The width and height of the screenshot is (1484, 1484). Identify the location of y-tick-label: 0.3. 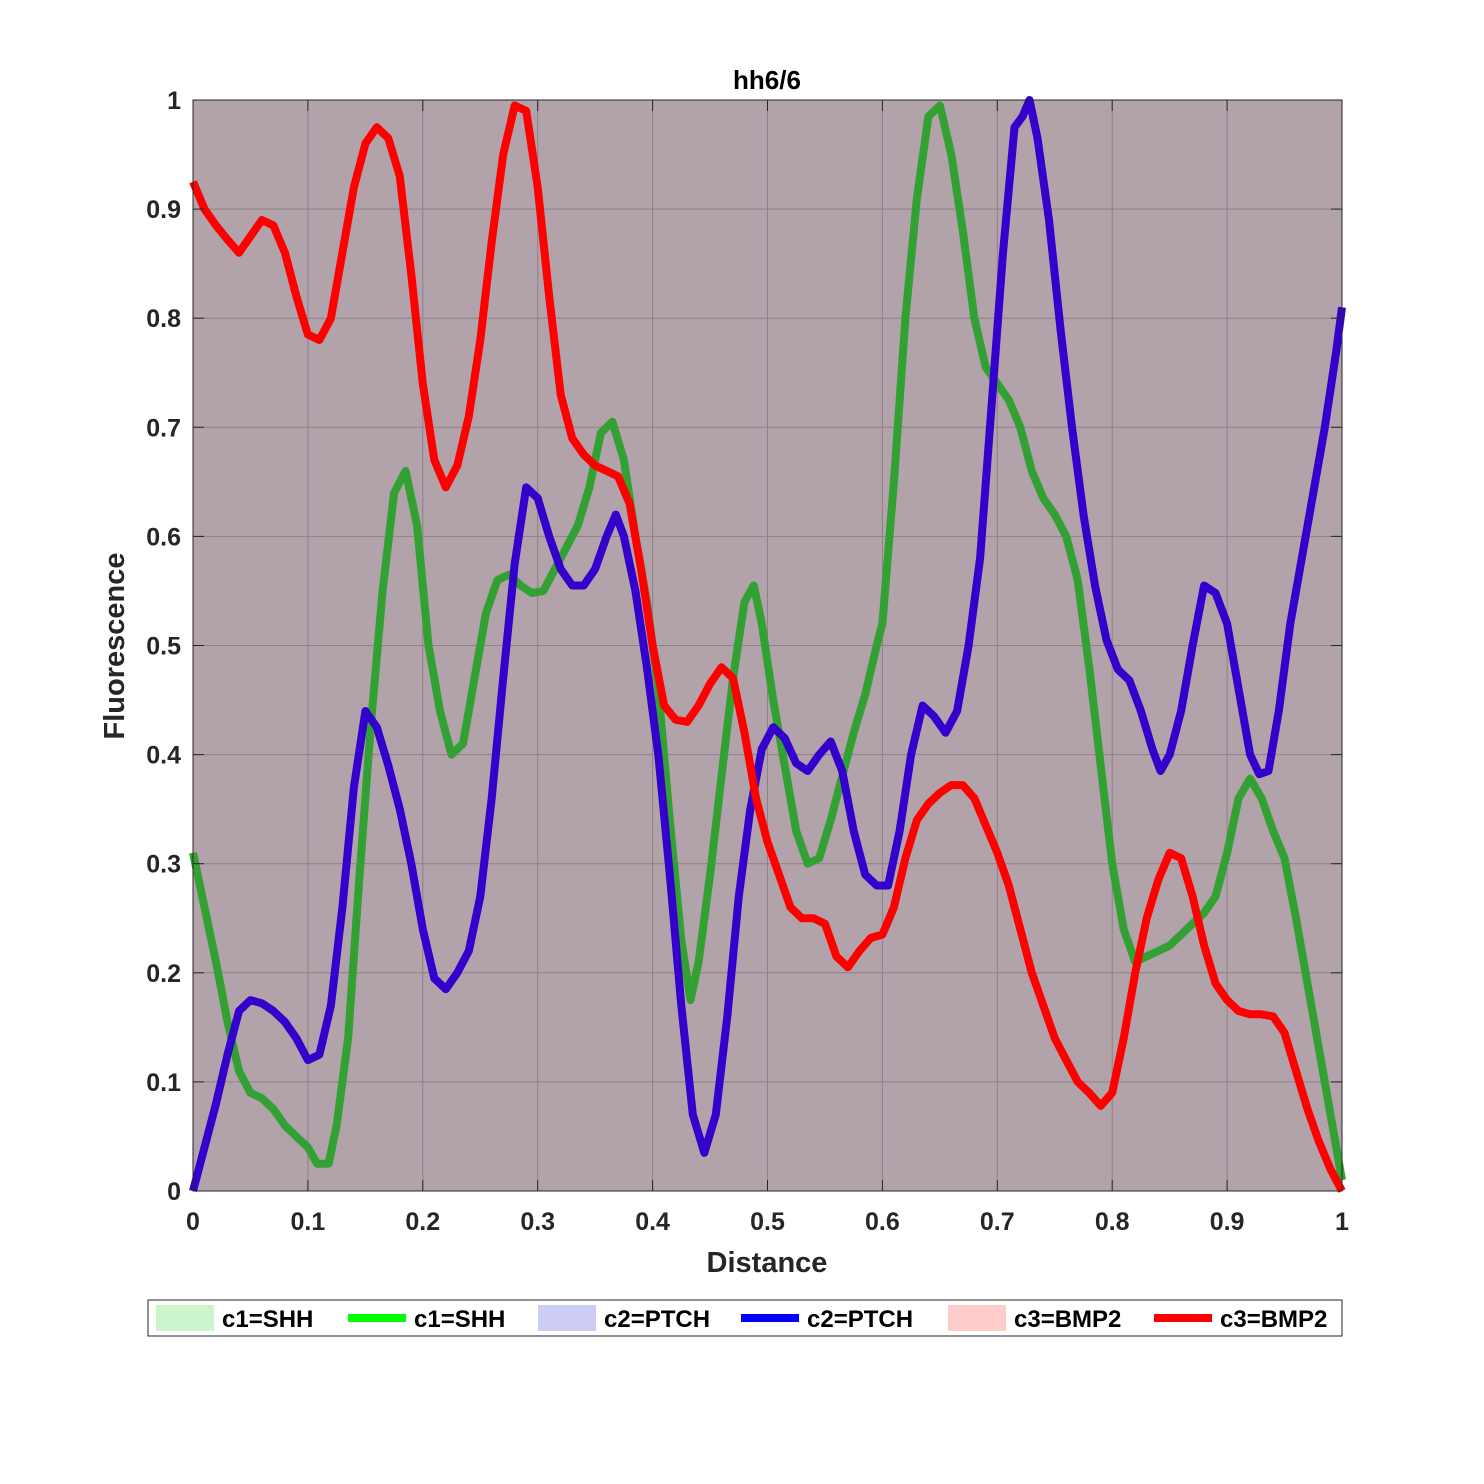
(163, 865).